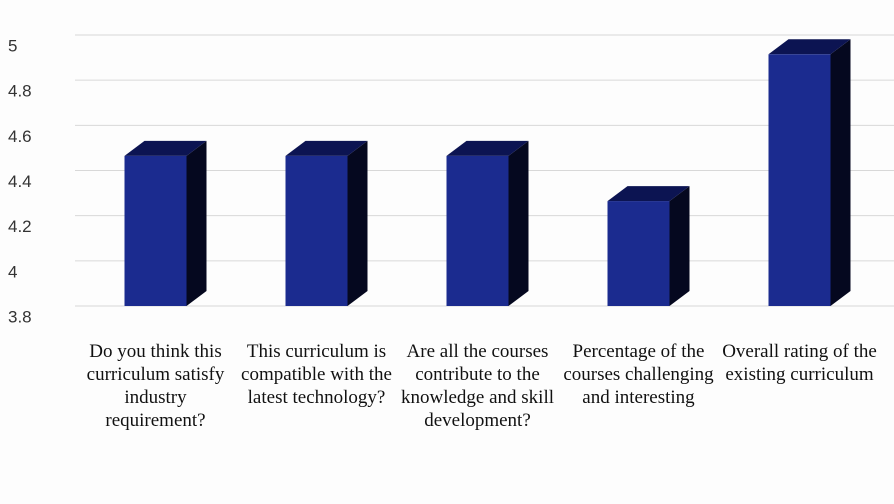 This screenshot has width=894, height=504. What do you see at coordinates (20, 91) in the screenshot?
I see `y-tick-label: 4.8` at bounding box center [20, 91].